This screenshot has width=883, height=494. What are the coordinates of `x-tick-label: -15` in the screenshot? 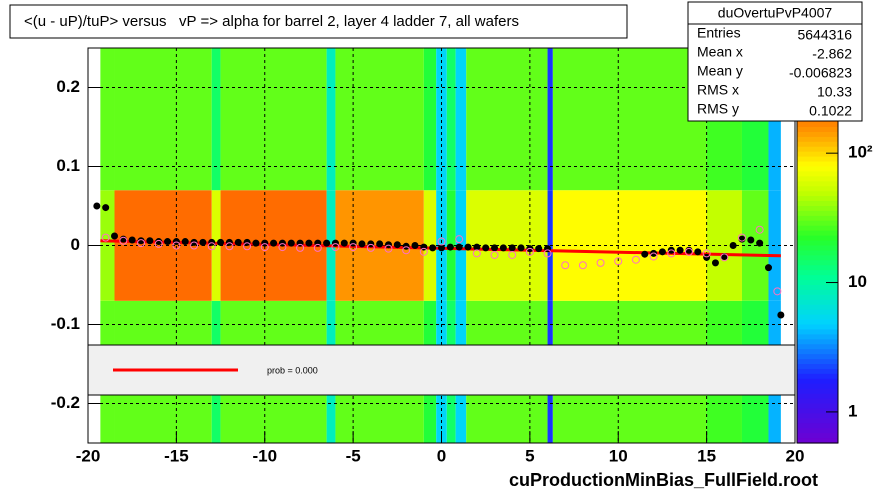 It's located at (176, 455).